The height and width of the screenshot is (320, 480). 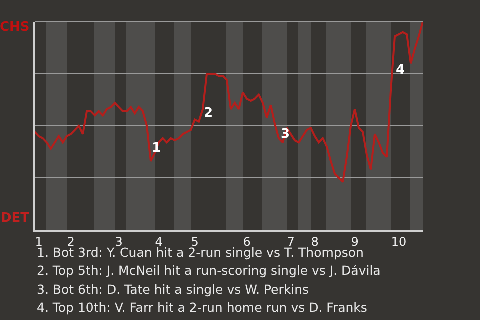 What do you see at coordinates (15, 218) in the screenshot?
I see `text: DET` at bounding box center [15, 218].